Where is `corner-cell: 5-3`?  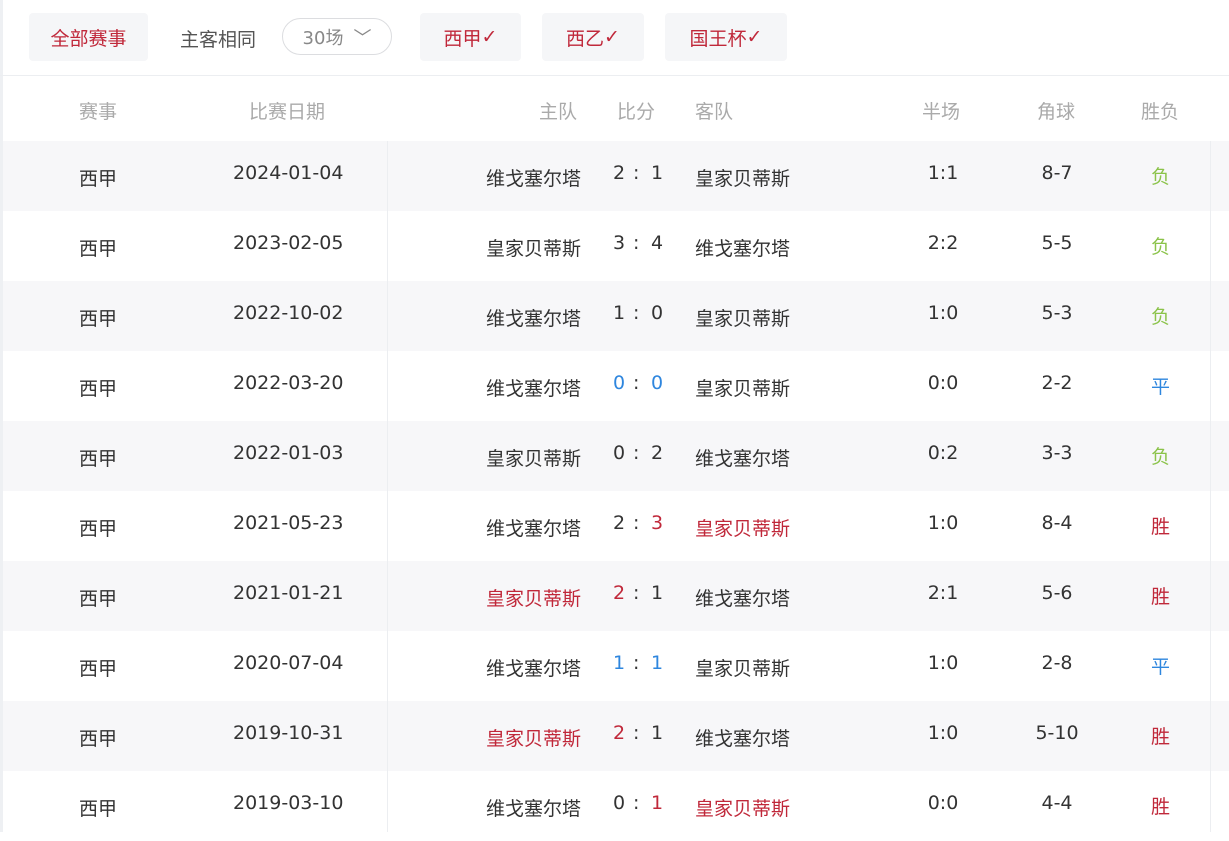
corner-cell: 5-3 is located at coordinates (1057, 313).